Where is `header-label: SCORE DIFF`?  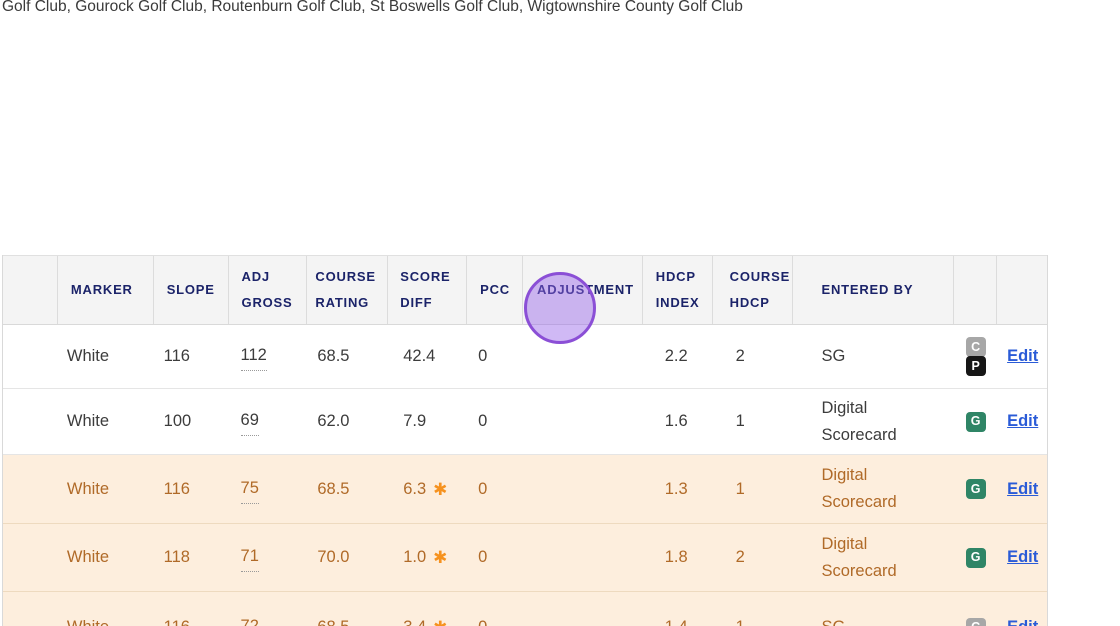
header-label: SCORE DIFF is located at coordinates (425, 289).